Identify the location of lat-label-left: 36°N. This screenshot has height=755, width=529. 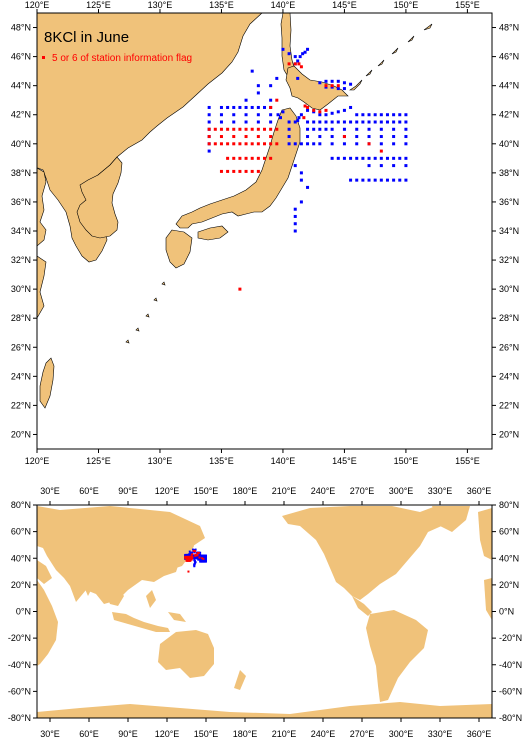
(21, 202).